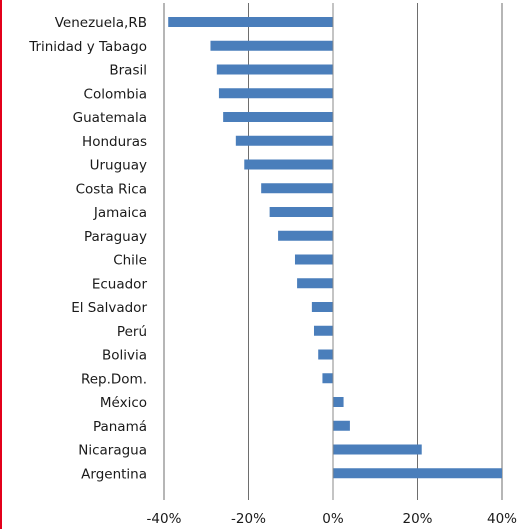  Describe the element at coordinates (115, 94) in the screenshot. I see `category-label-4: Colombia` at that location.